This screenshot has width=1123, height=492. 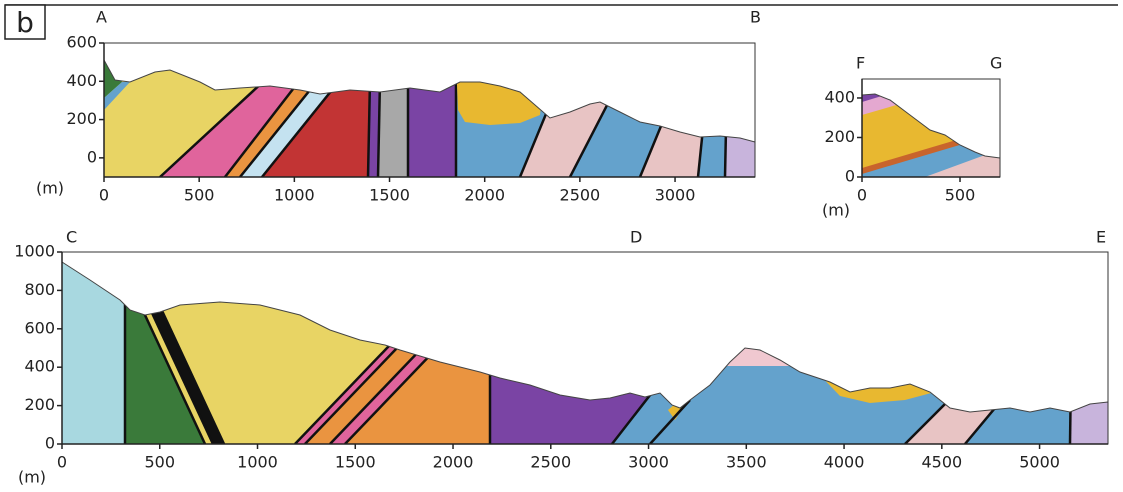 I want to click on section-start-label: C, so click(x=71, y=237).